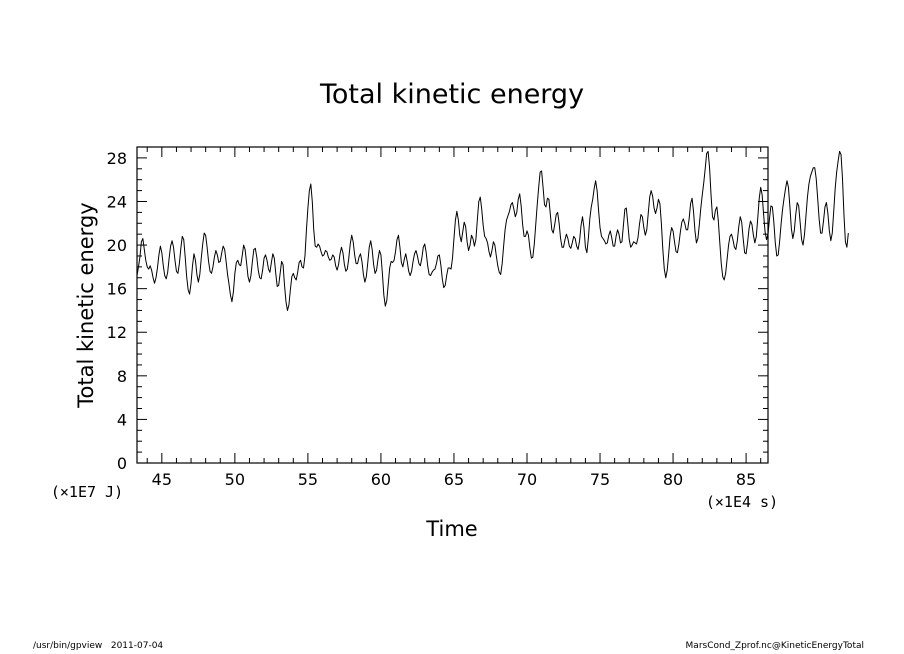 The image size is (904, 654). What do you see at coordinates (746, 479) in the screenshot?
I see `x-tick-label: 85` at bounding box center [746, 479].